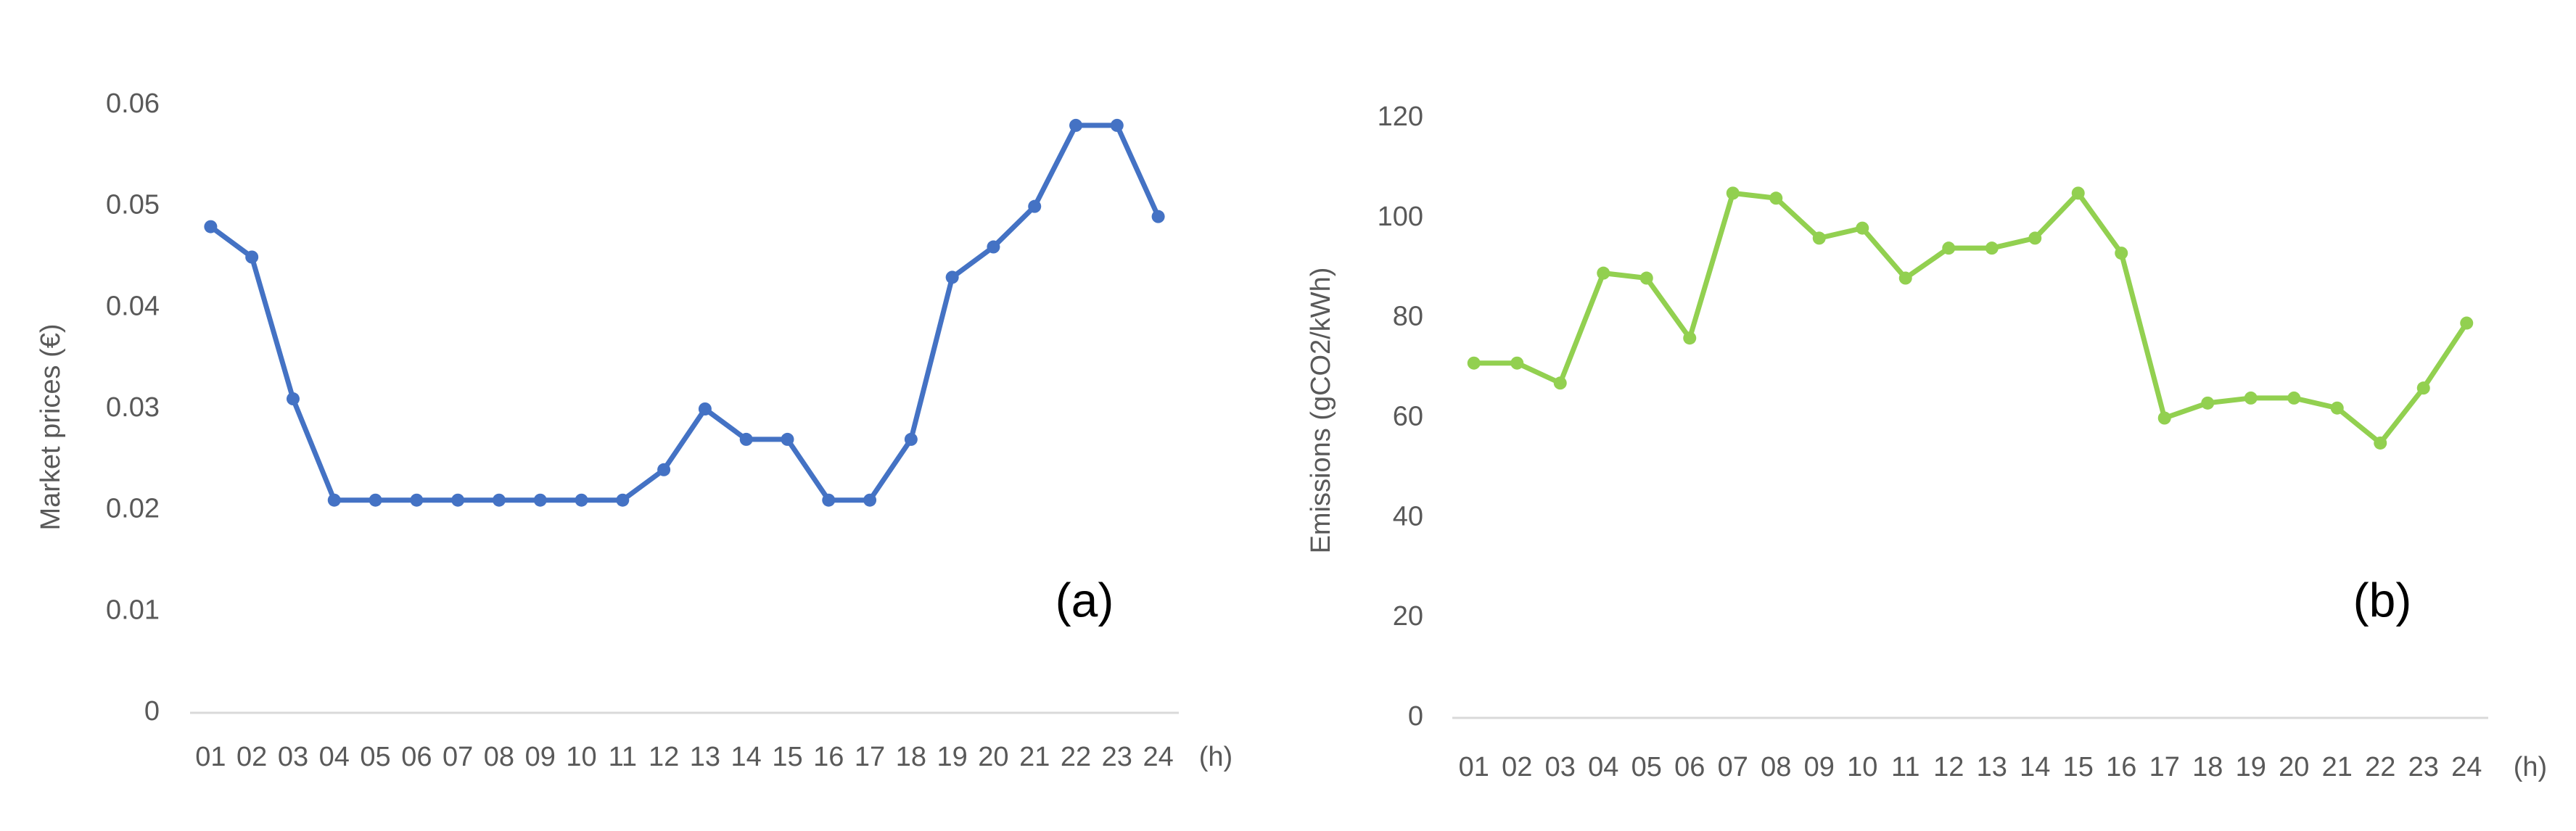  Describe the element at coordinates (210, 757) in the screenshot. I see `x-tick-label: 01` at that location.